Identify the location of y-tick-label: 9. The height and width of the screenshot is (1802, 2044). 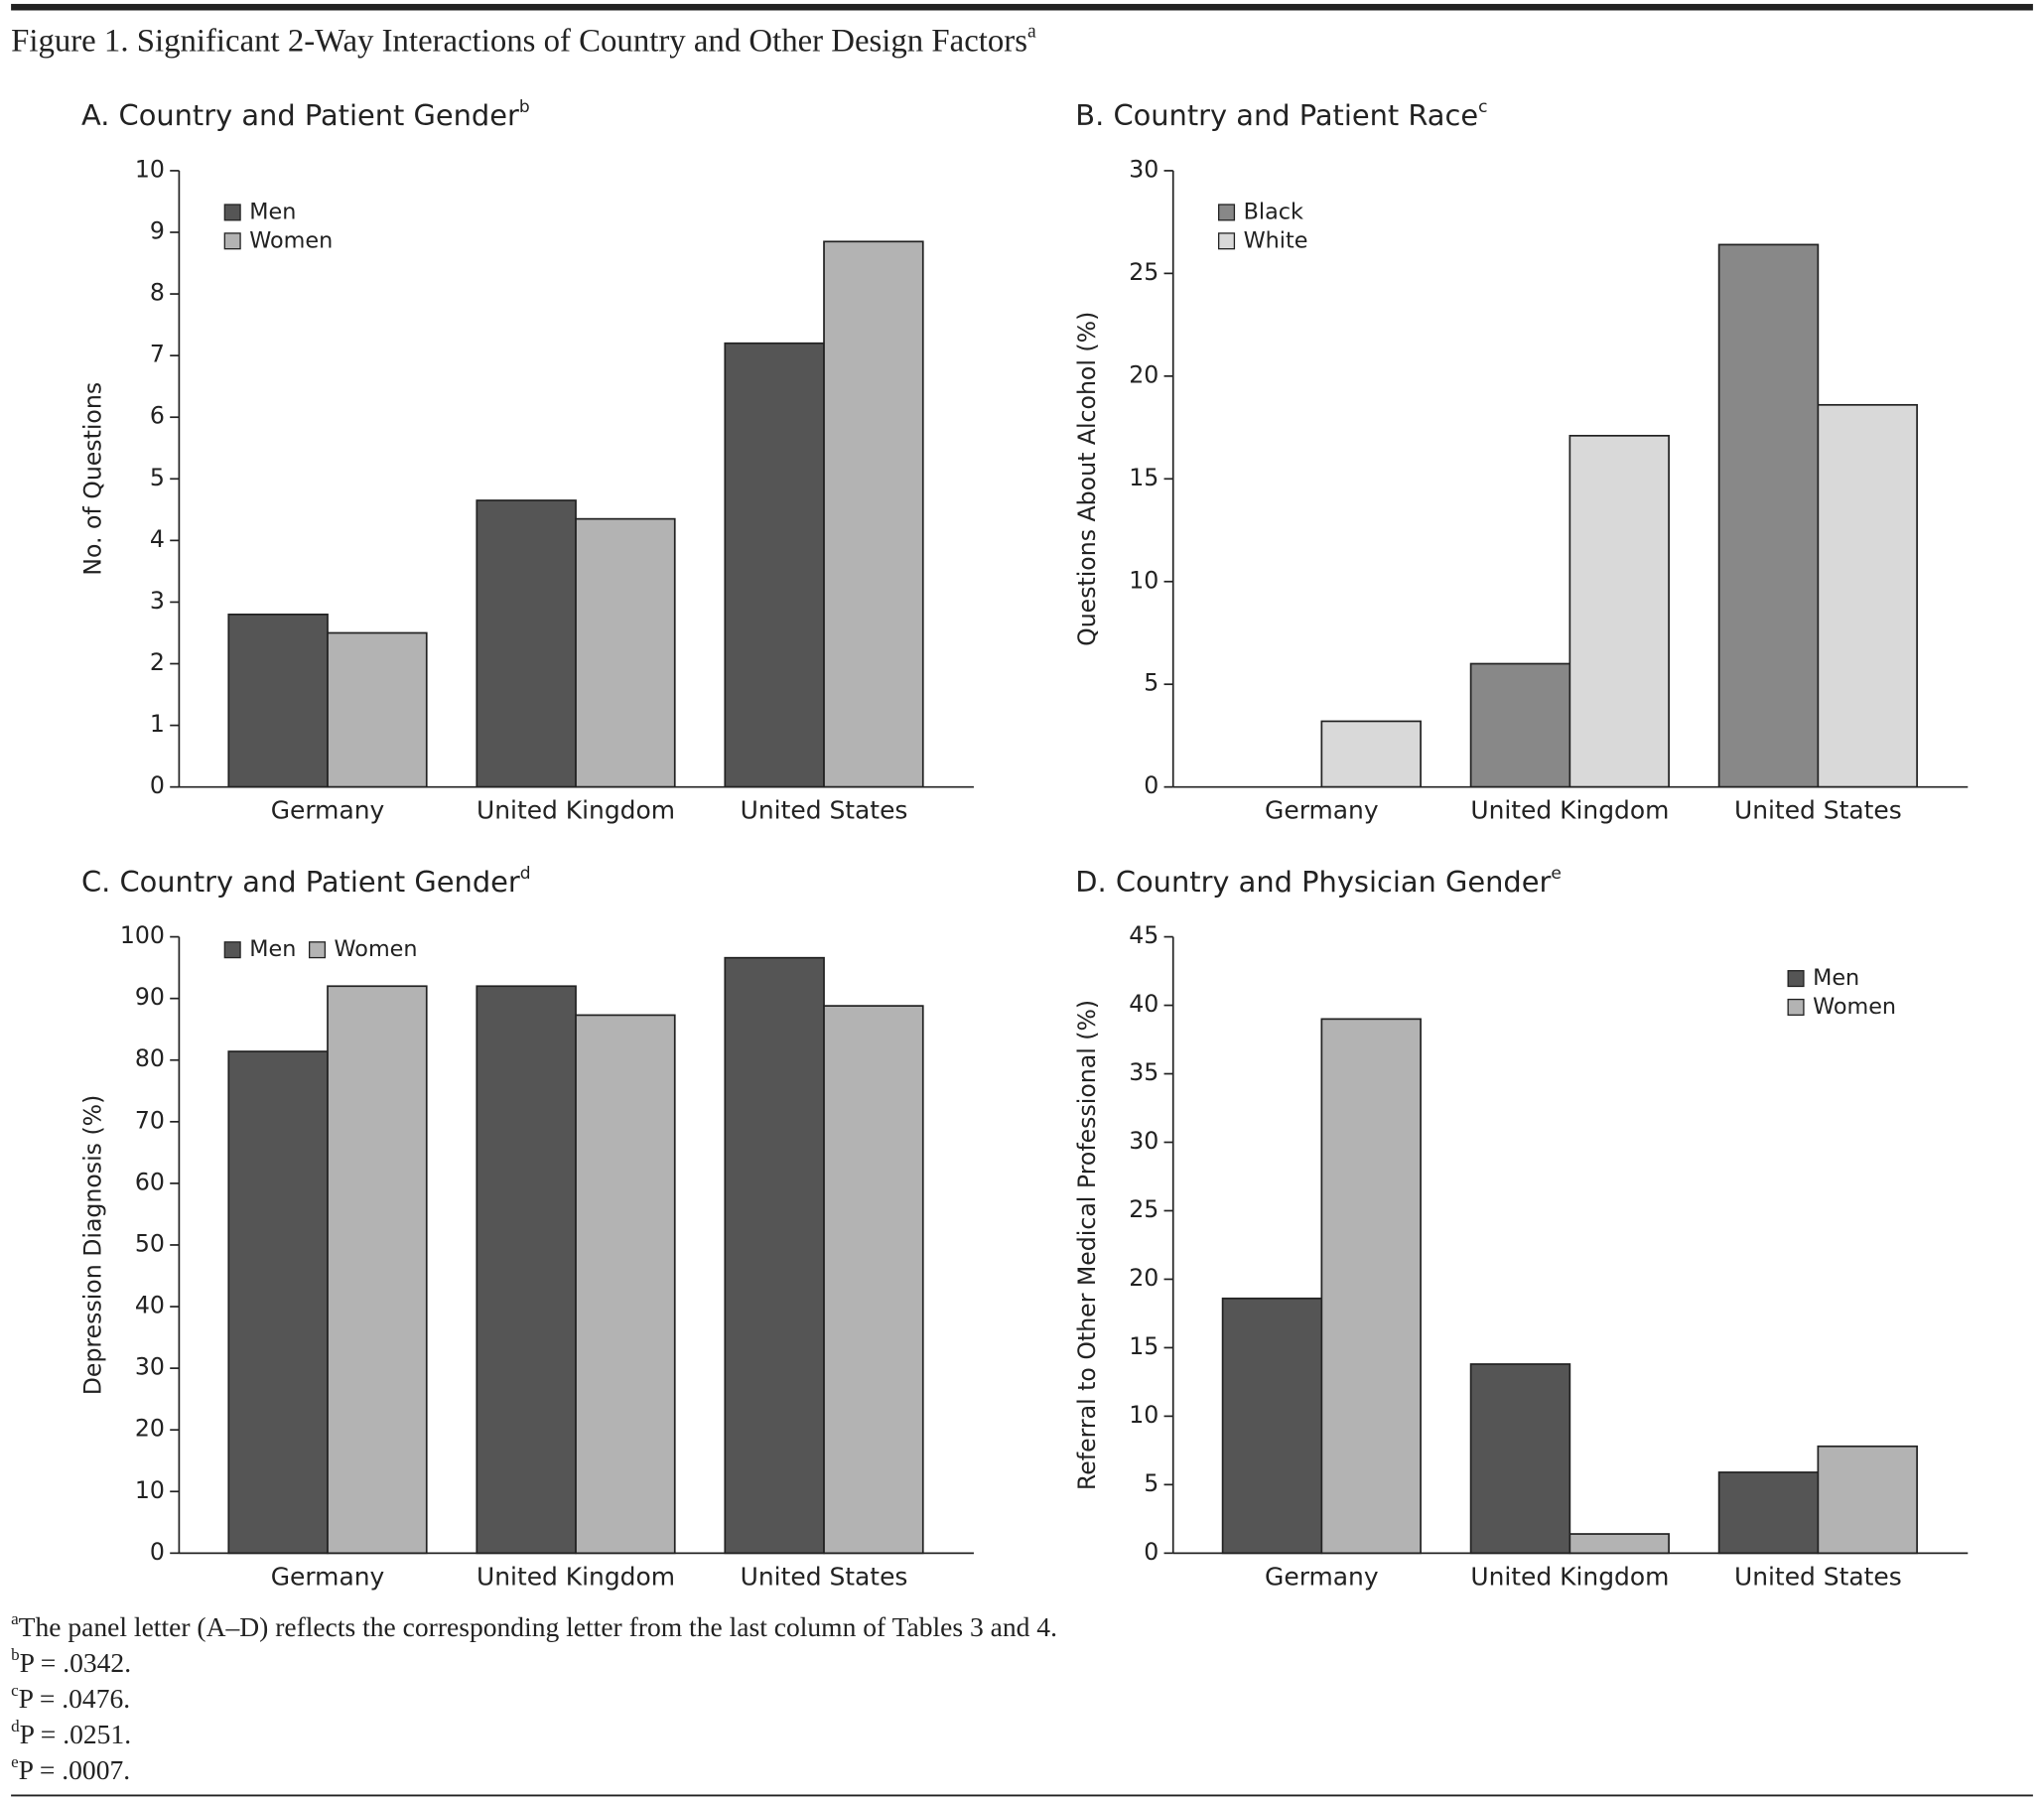
(157, 230).